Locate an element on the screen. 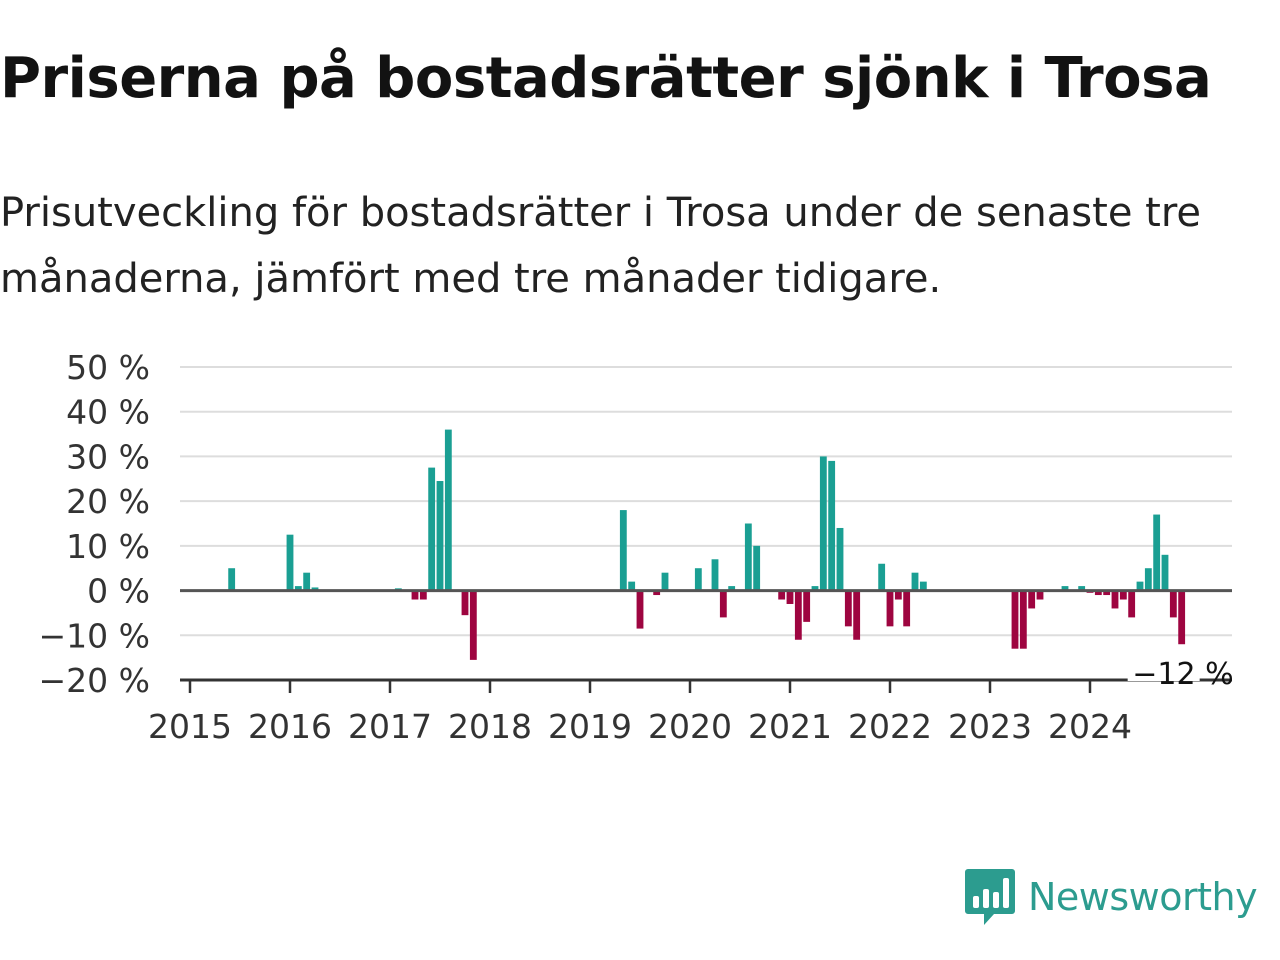 This screenshot has width=1280, height=960. x-tick-label: 2015 is located at coordinates (190, 726).